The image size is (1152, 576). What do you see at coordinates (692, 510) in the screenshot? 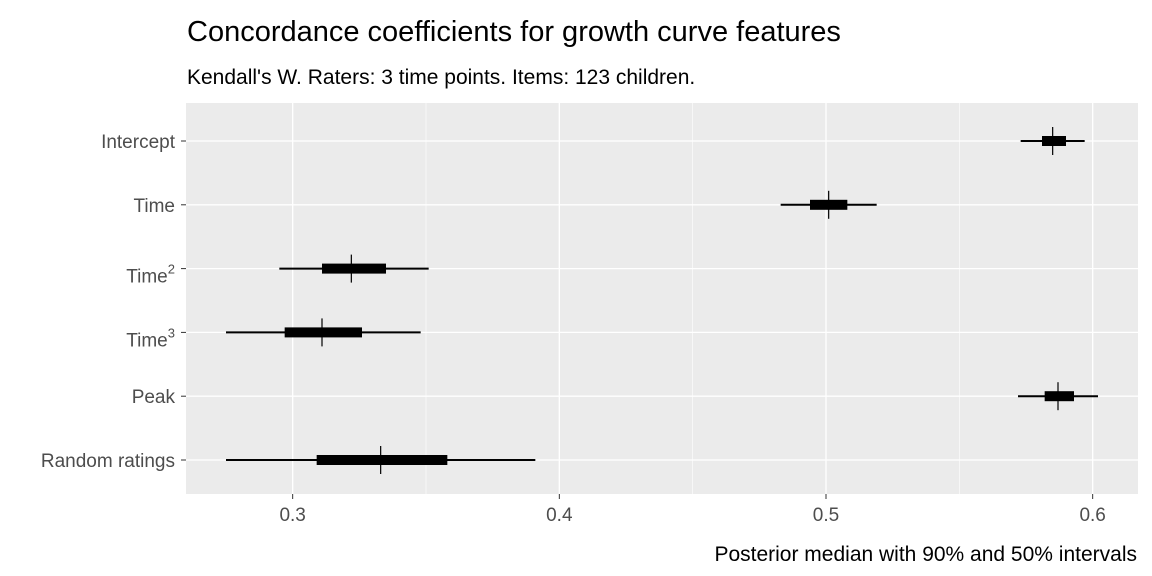
I see `x-axis: 0.3 0.4 0.5 0.6` at bounding box center [692, 510].